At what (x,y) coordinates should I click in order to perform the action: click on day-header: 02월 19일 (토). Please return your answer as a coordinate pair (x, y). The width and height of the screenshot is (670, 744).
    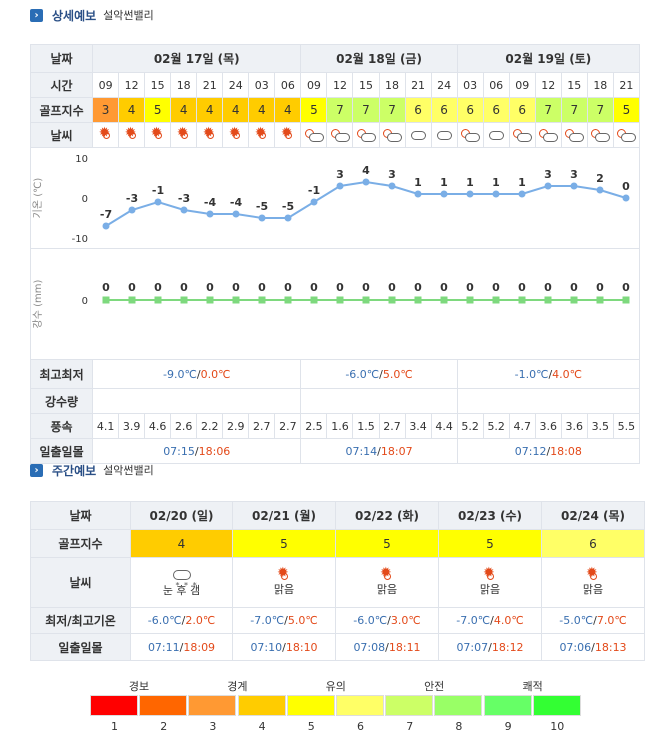
    Looking at the image, I should click on (548, 58).